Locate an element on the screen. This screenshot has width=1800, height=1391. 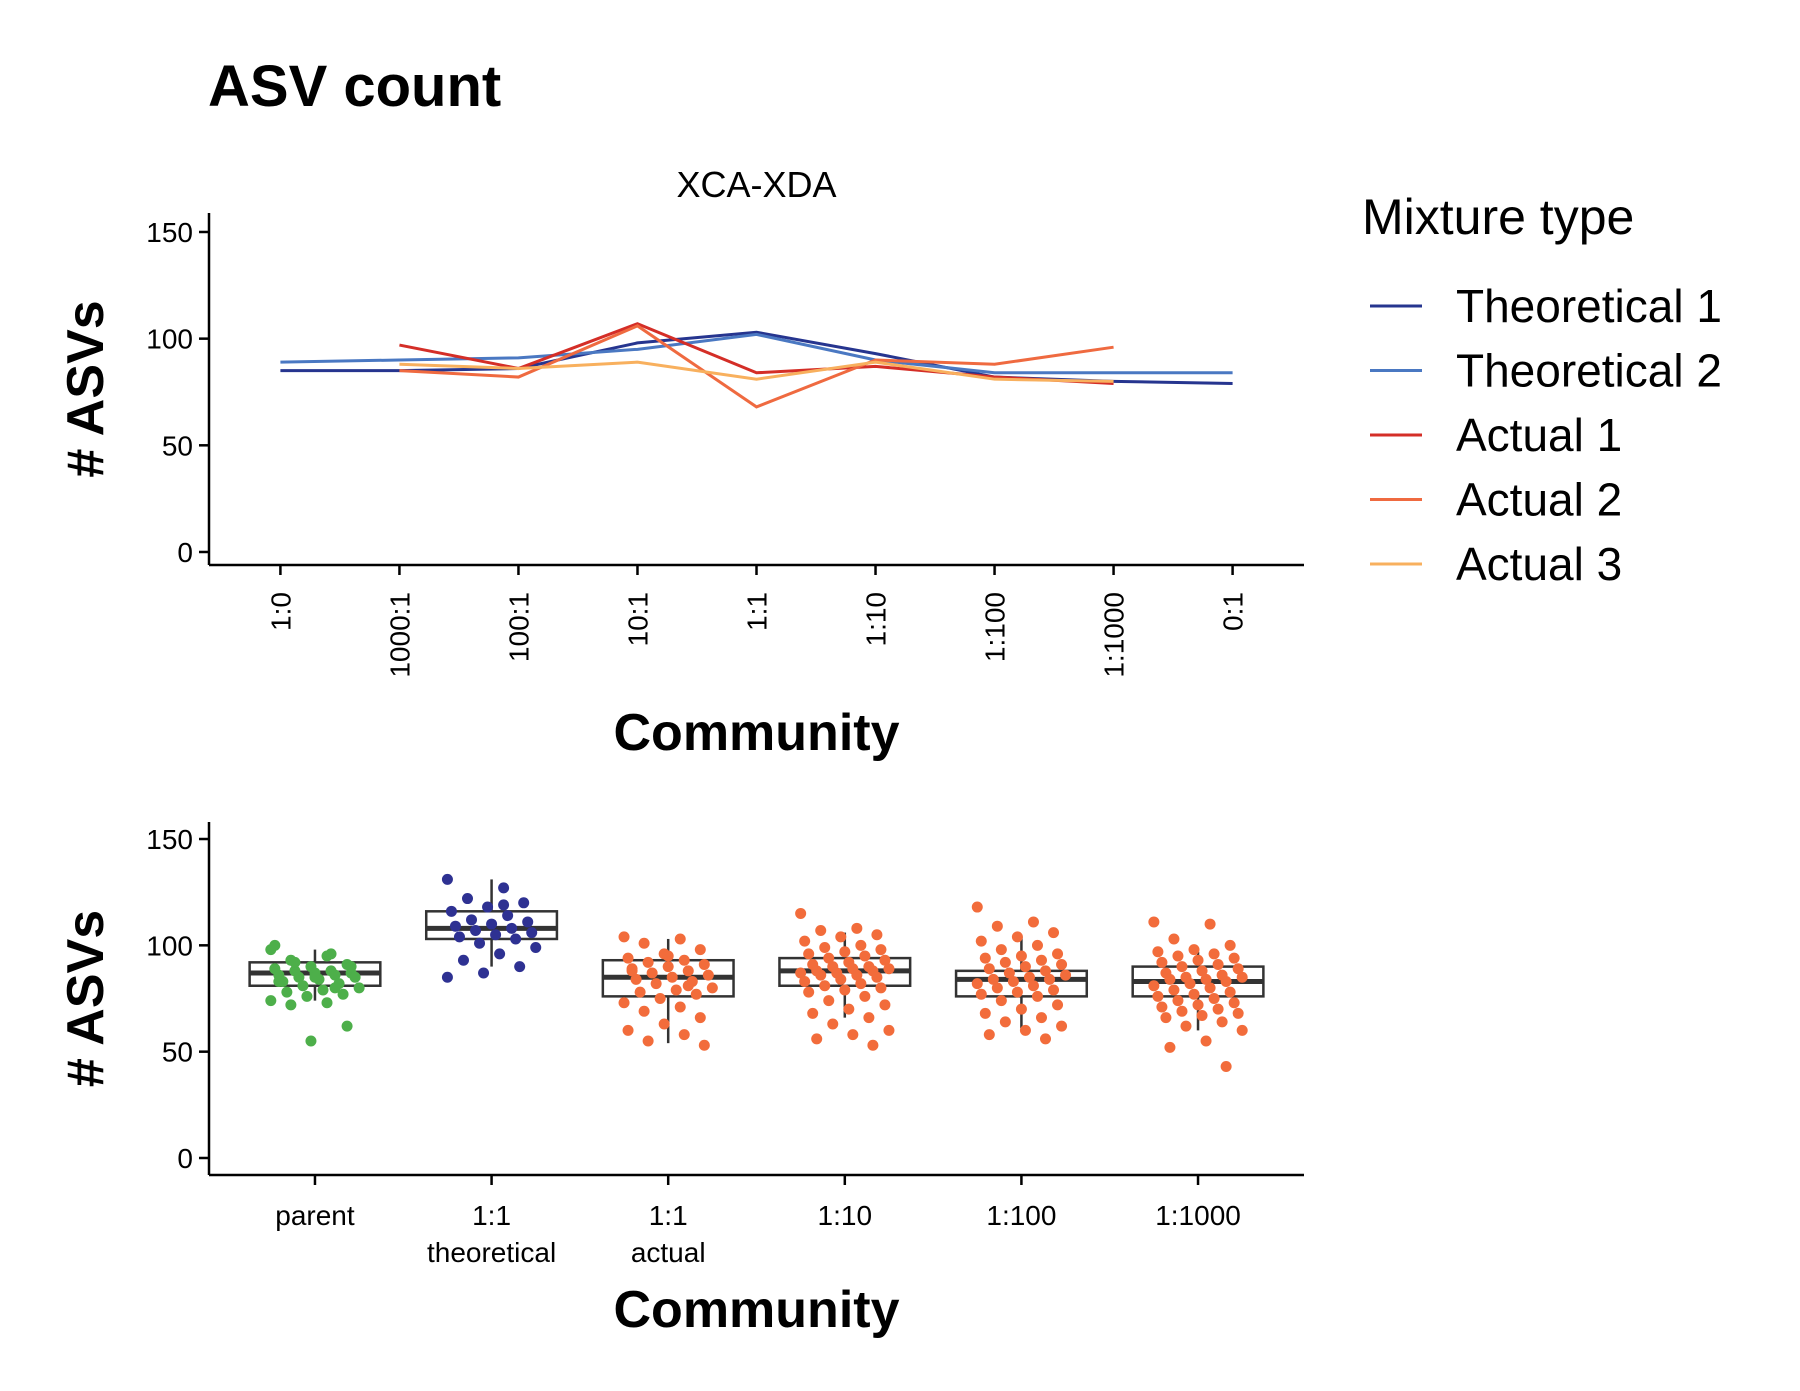
x-tick-label: actual is located at coordinates (668, 1252).